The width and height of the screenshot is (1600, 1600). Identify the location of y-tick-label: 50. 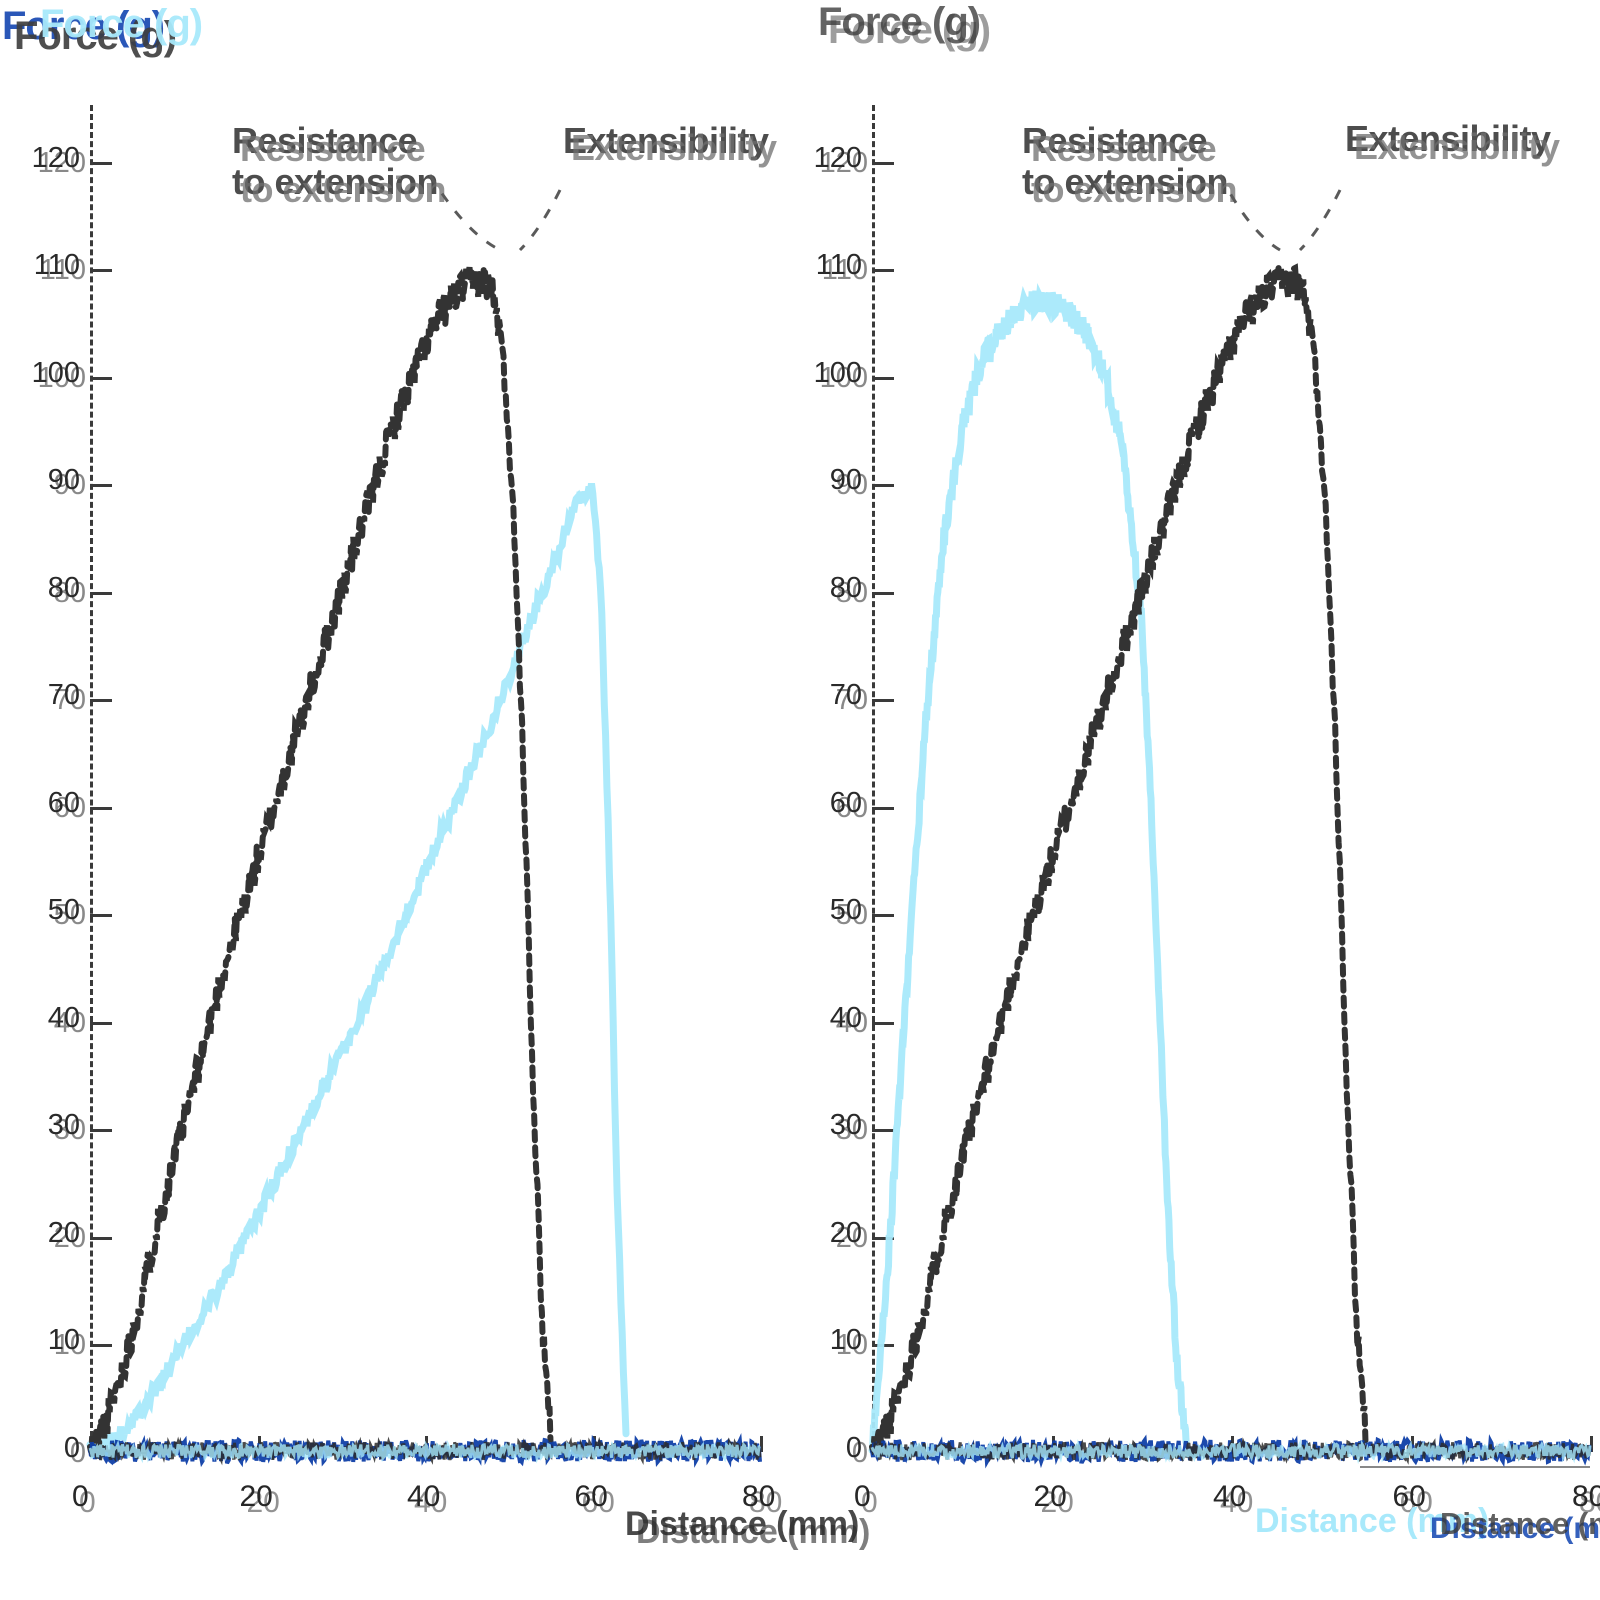
(63, 910).